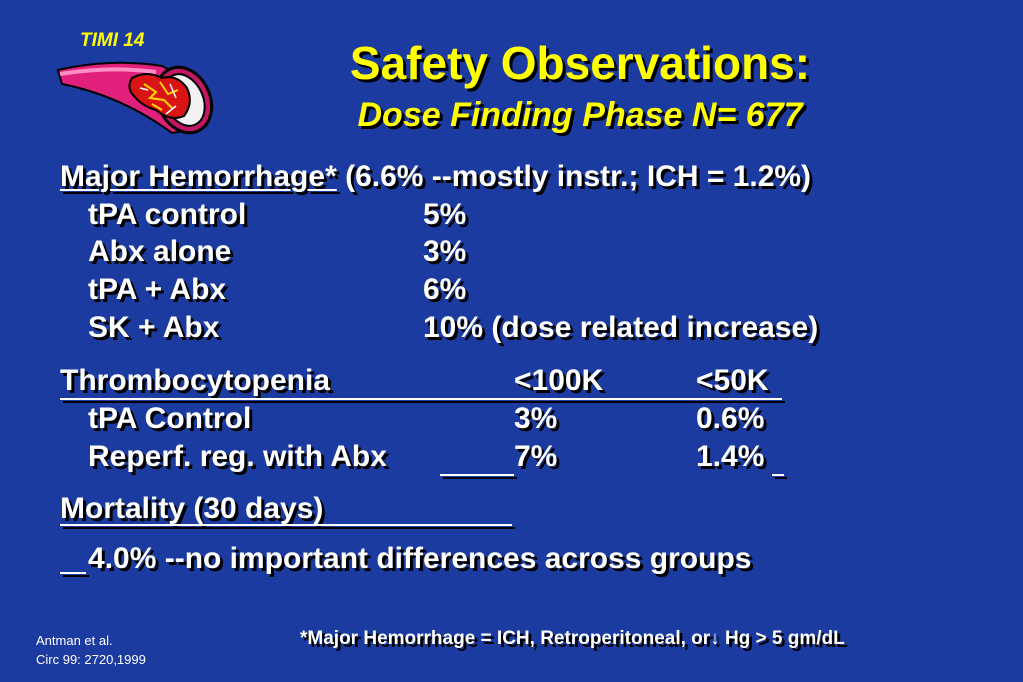  What do you see at coordinates (421, 399) in the screenshot?
I see `thrombo-header-underline` at bounding box center [421, 399].